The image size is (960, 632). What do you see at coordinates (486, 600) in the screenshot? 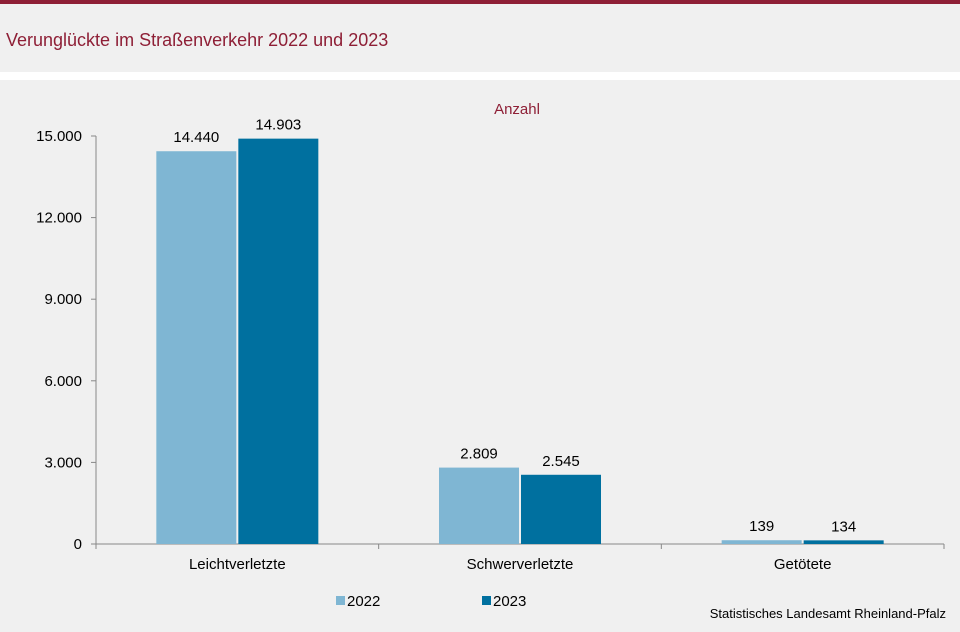
I see `legend-swatch-2023` at bounding box center [486, 600].